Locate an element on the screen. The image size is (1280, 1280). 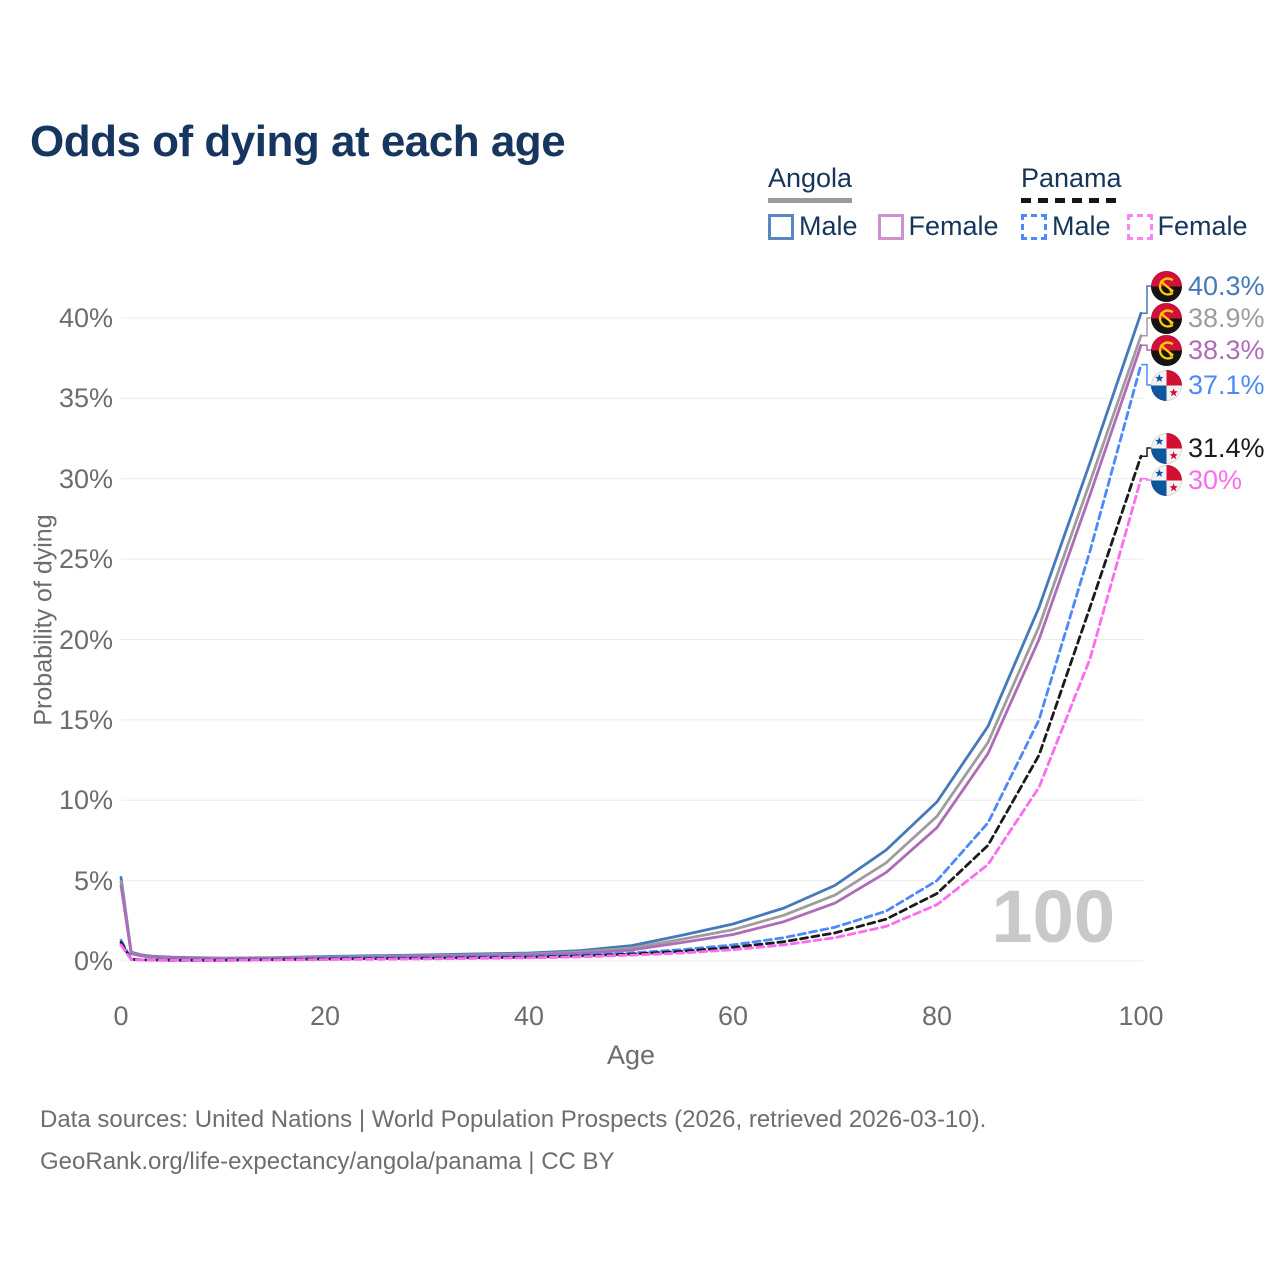
y-tick-label: 20% is located at coordinates (85, 639).